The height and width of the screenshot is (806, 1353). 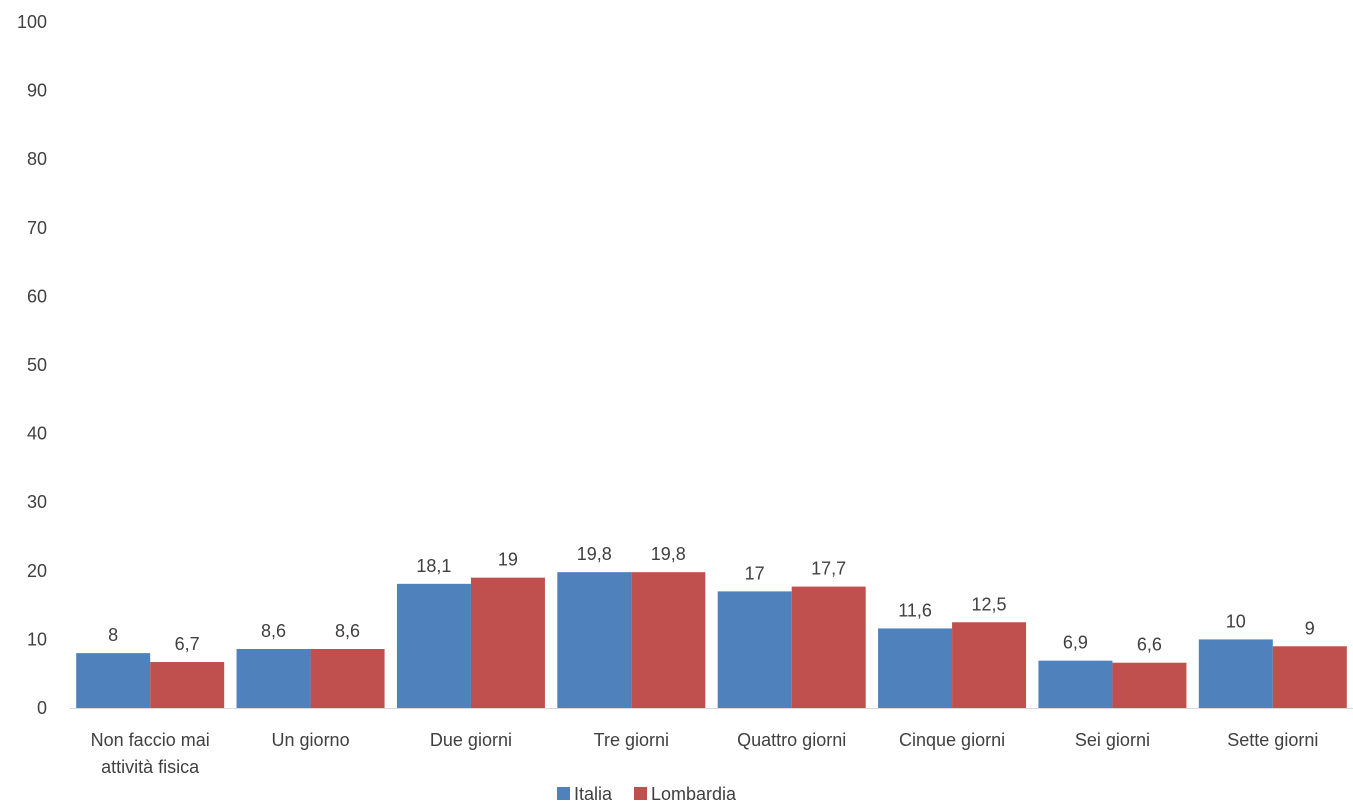 I want to click on data-label-italia: 11,6, so click(x=915, y=610).